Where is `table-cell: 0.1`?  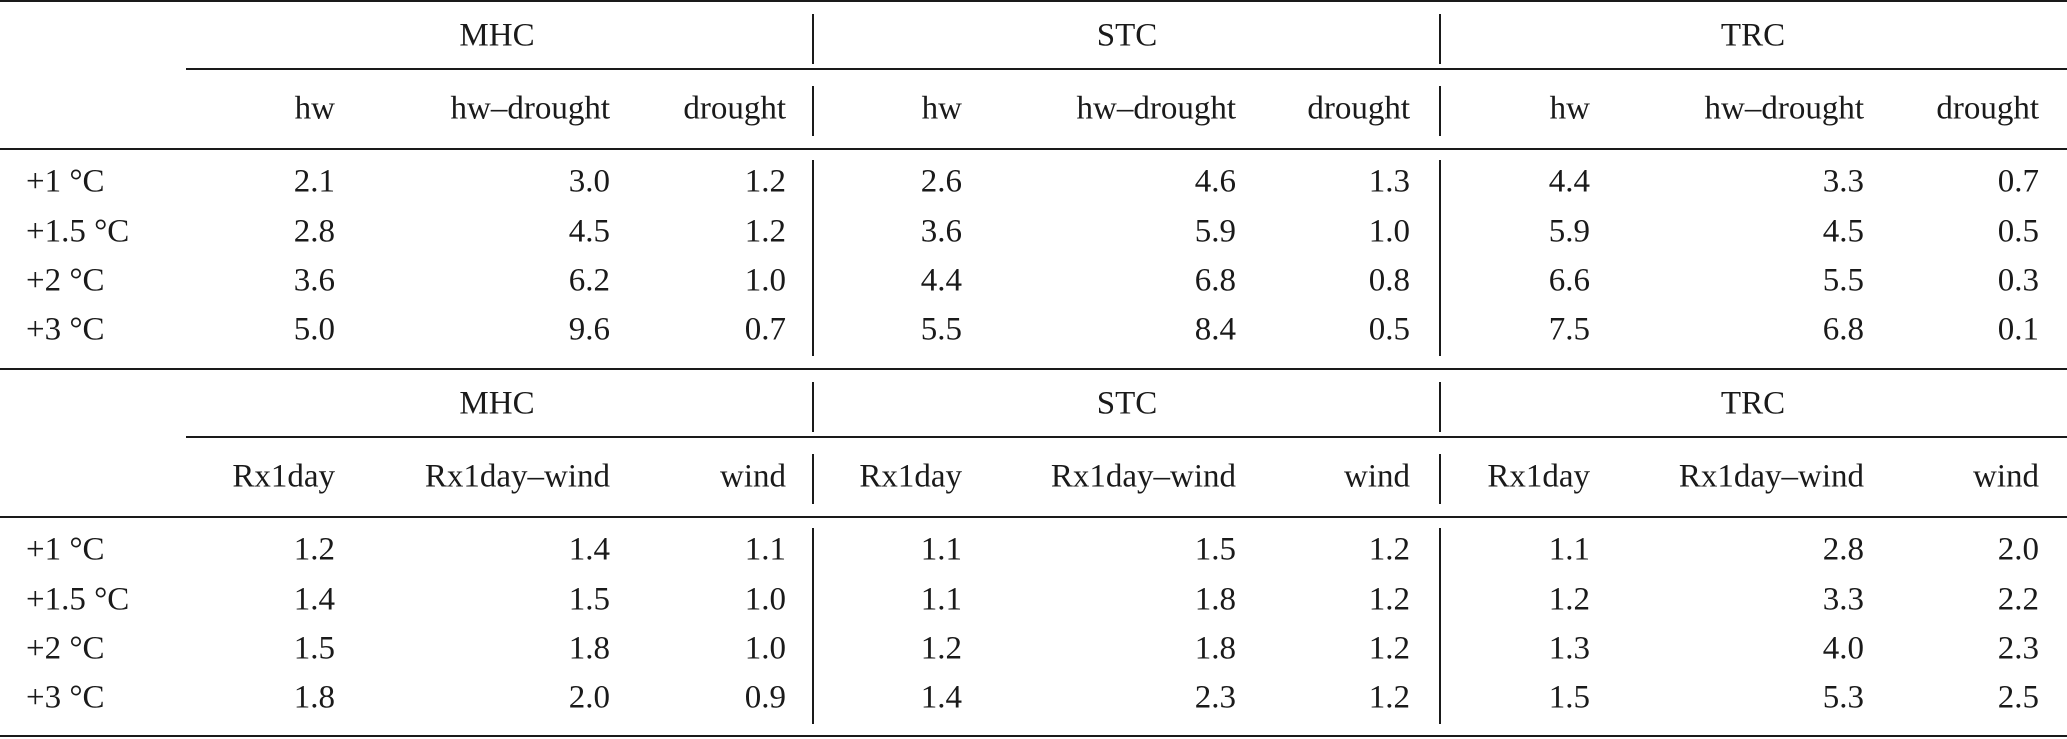 table-cell: 0.1 is located at coordinates (2018, 329).